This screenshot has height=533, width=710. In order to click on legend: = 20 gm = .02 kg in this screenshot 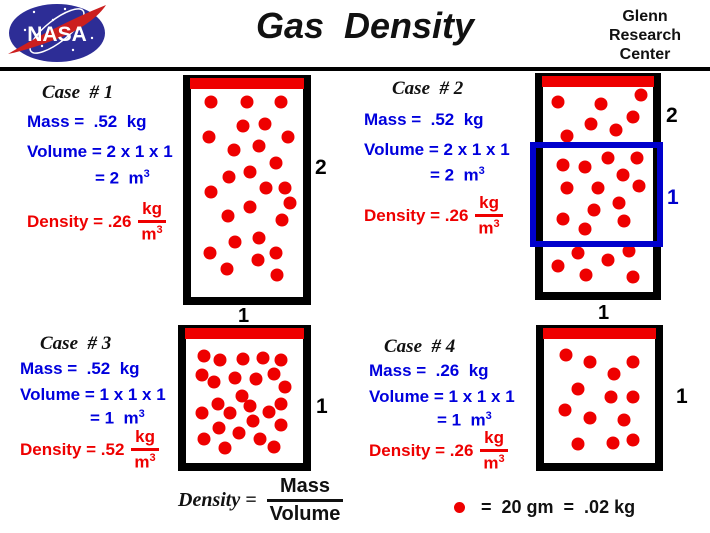, I will do `click(544, 507)`.